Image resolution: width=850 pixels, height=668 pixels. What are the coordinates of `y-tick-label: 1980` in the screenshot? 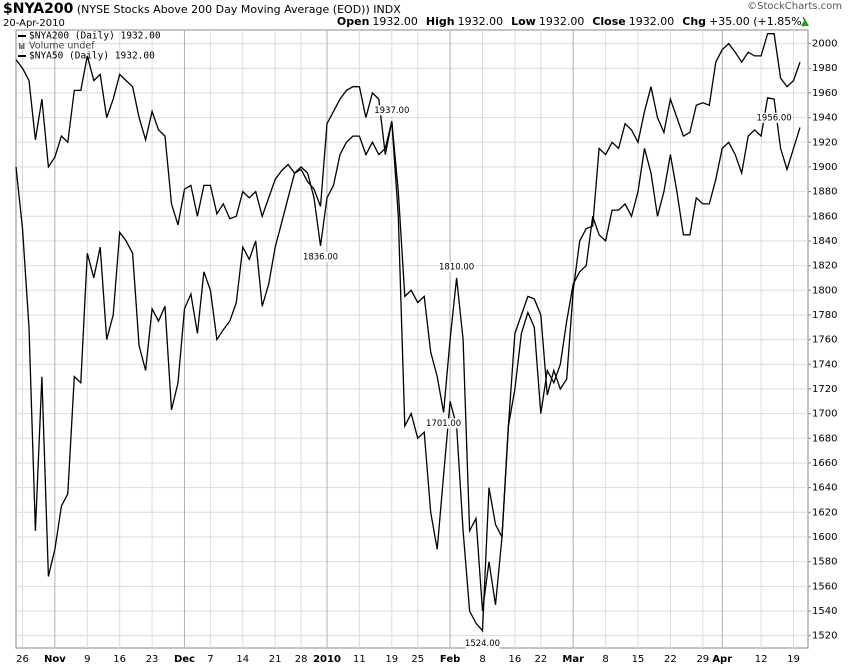 It's located at (824, 68).